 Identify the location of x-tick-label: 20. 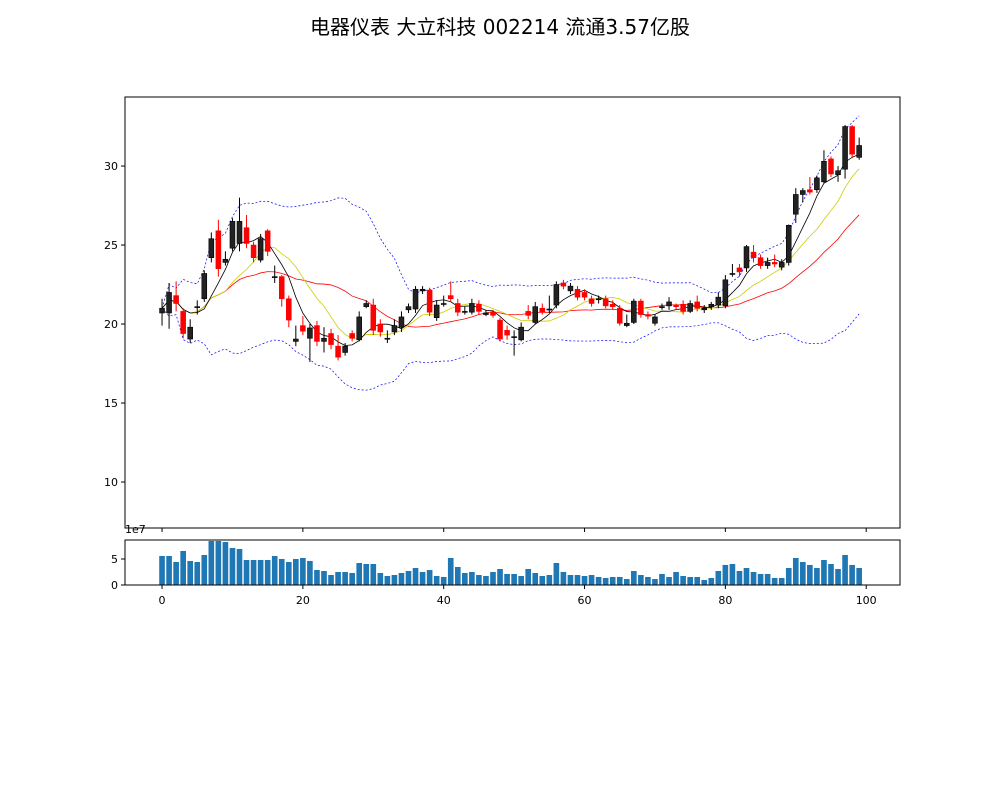
(303, 600).